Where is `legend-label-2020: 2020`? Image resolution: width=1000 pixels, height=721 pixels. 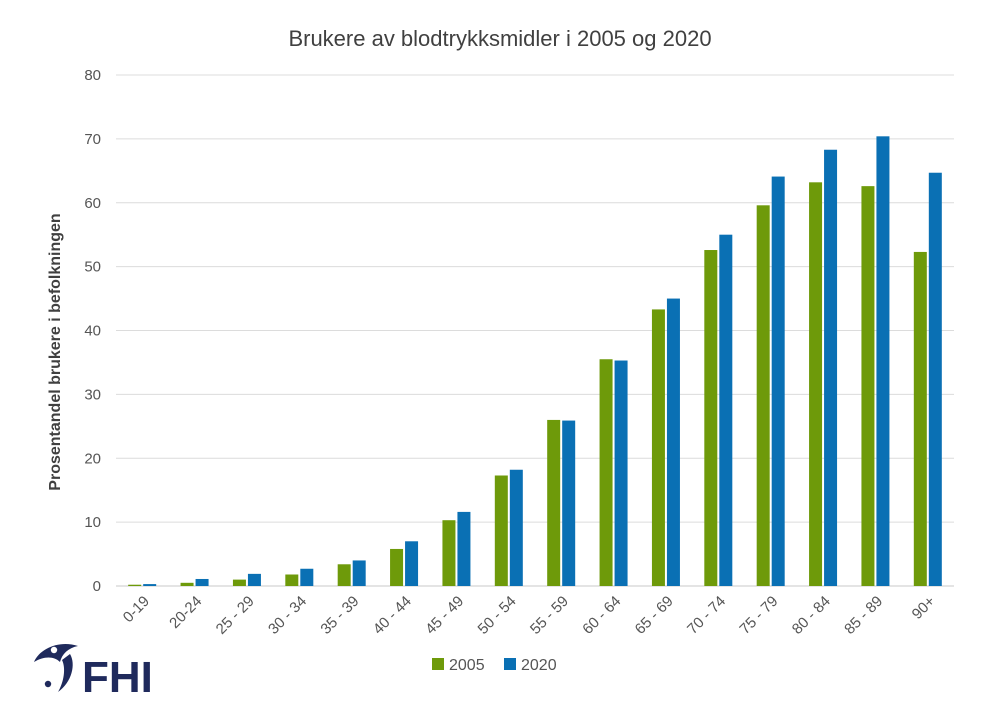 legend-label-2020: 2020 is located at coordinates (539, 665).